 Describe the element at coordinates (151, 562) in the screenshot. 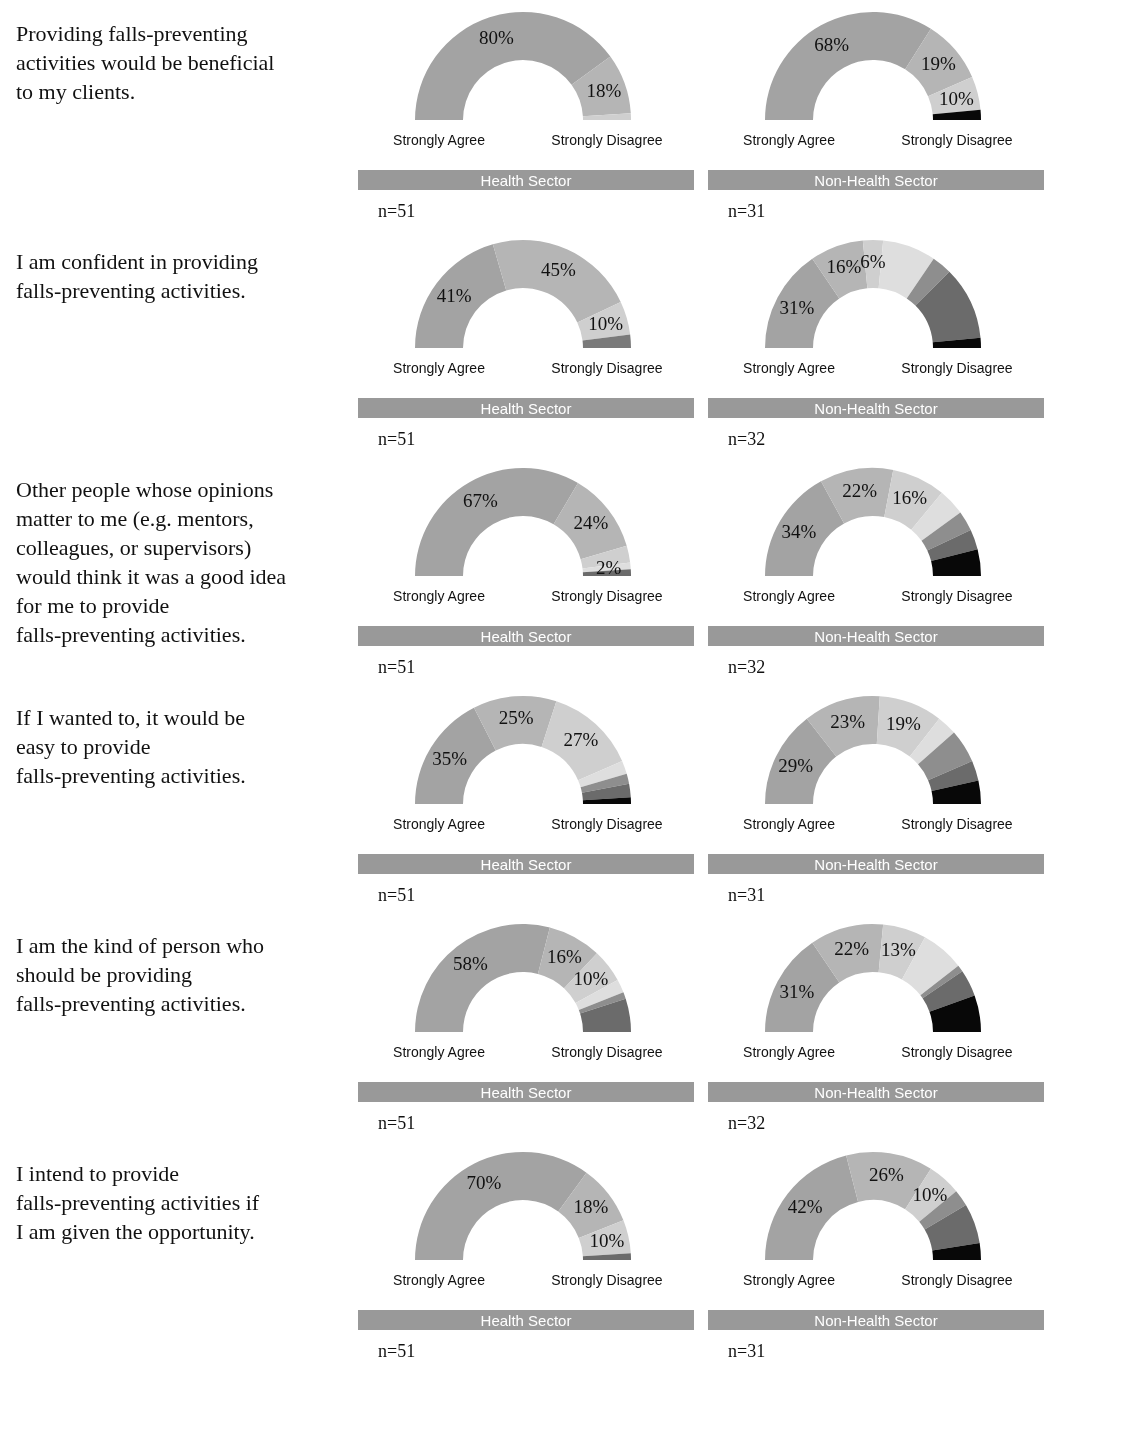

I see `text: Other people whose opinions matter to me (e.g. mentors, colleagues, or supervisors) would think it was a good idea for me to provide falls-preventing activities.` at that location.